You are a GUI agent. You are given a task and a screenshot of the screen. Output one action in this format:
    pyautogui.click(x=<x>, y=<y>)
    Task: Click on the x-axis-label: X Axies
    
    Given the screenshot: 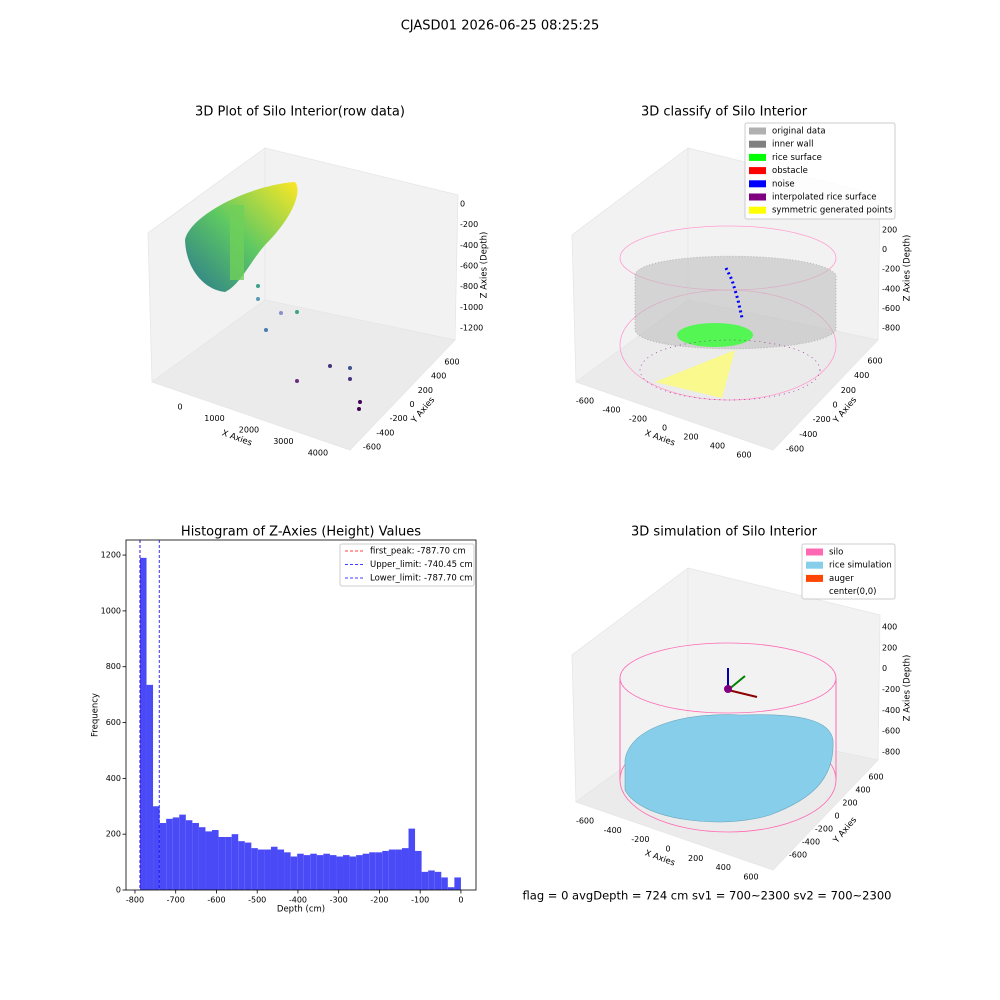 What is the action you would take?
    pyautogui.click(x=659, y=438)
    